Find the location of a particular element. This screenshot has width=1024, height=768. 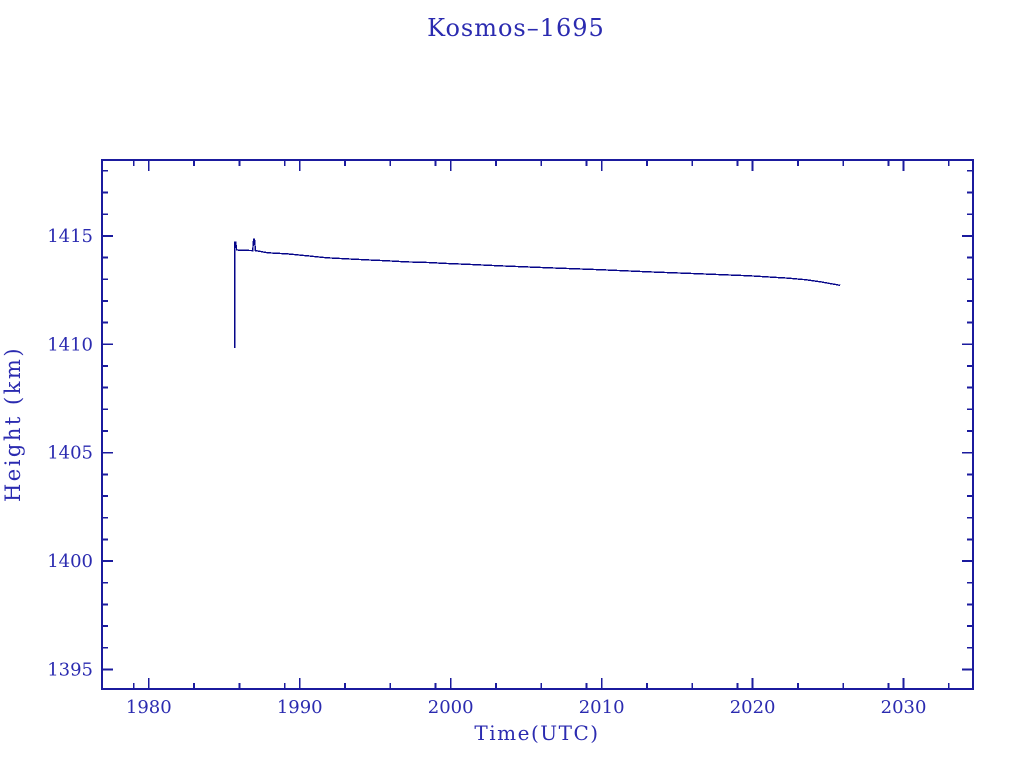

y-tick-label: 1405 is located at coordinates (70, 453).